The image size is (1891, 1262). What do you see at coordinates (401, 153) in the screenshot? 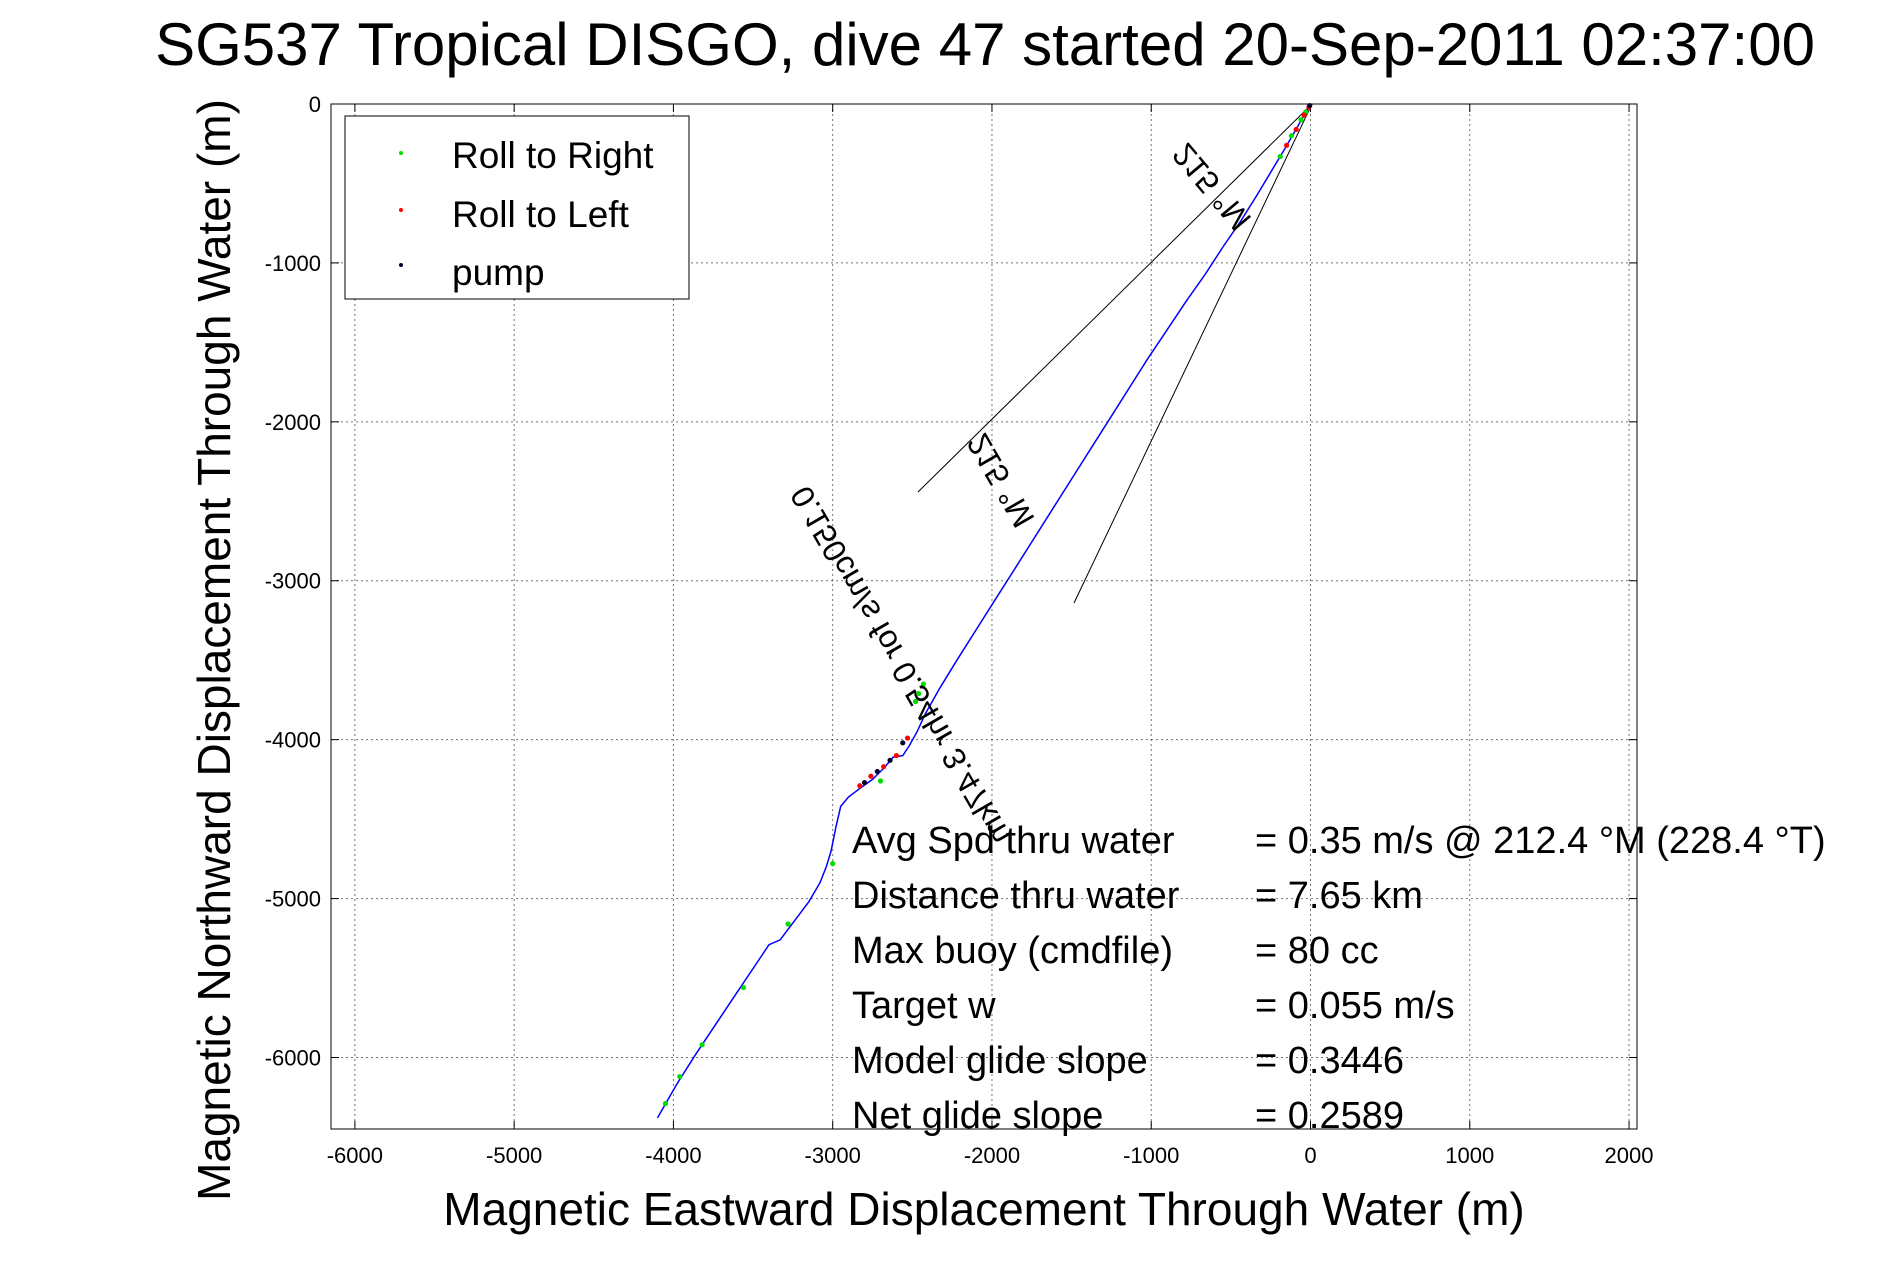
I see `legend-marker-roll-right` at bounding box center [401, 153].